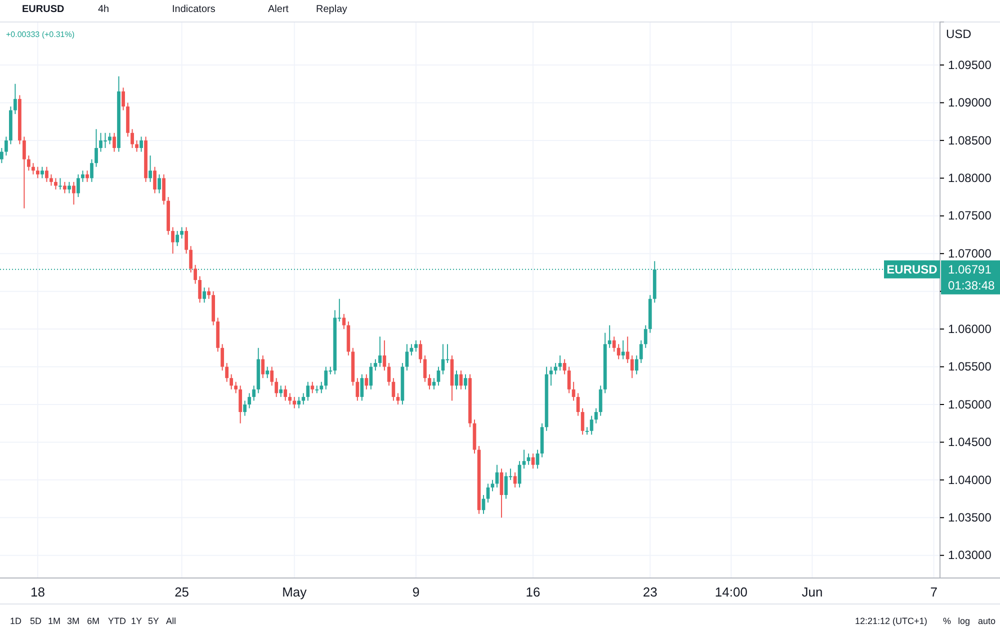 This screenshot has width=1000, height=632. I want to click on x-tick-label: 25, so click(182, 592).